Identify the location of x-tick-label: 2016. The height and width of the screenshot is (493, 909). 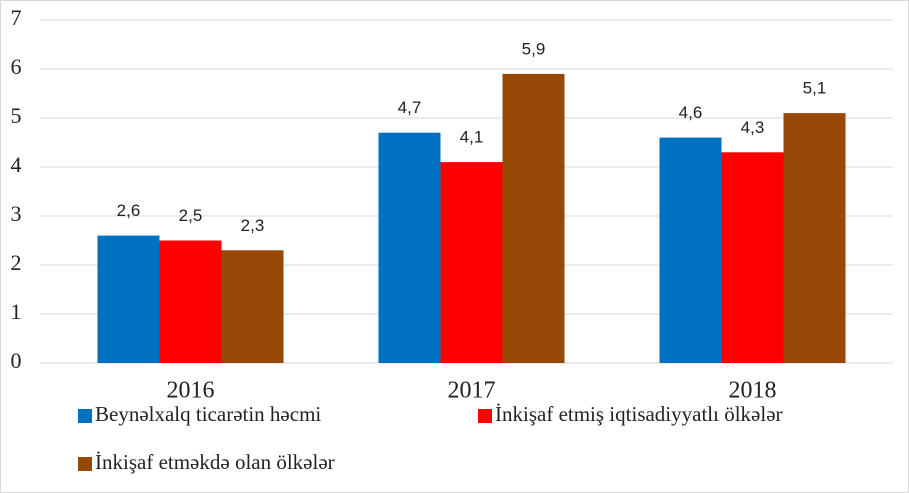
(191, 391).